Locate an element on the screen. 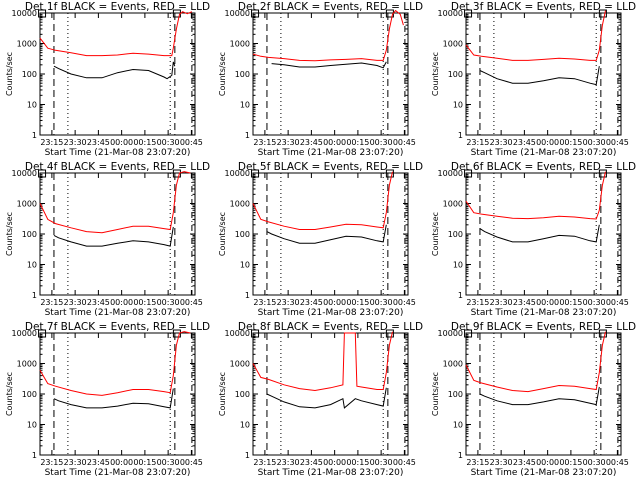 This screenshot has width=640, height=480. panel-title: Det 2f BLACK = Events, RED = LLD is located at coordinates (330, 7).